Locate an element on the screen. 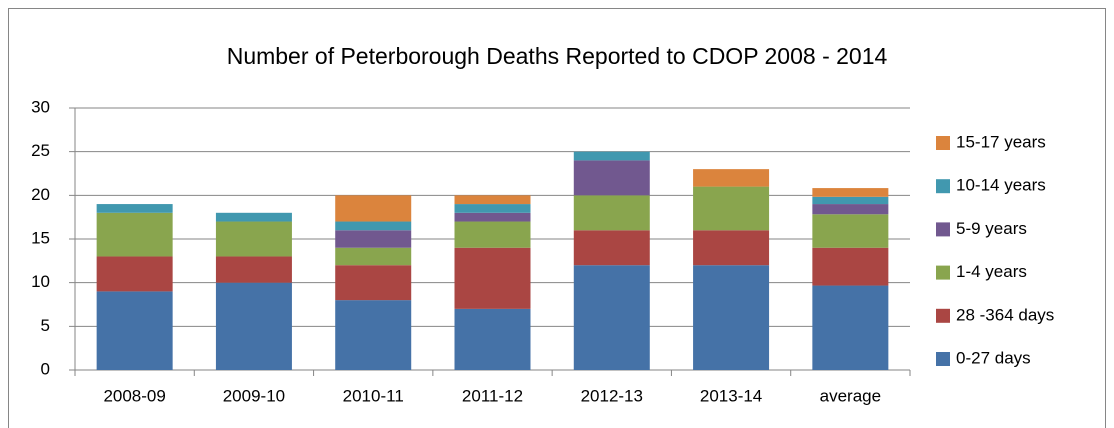  legend-label: 1-4 years is located at coordinates (991, 271).